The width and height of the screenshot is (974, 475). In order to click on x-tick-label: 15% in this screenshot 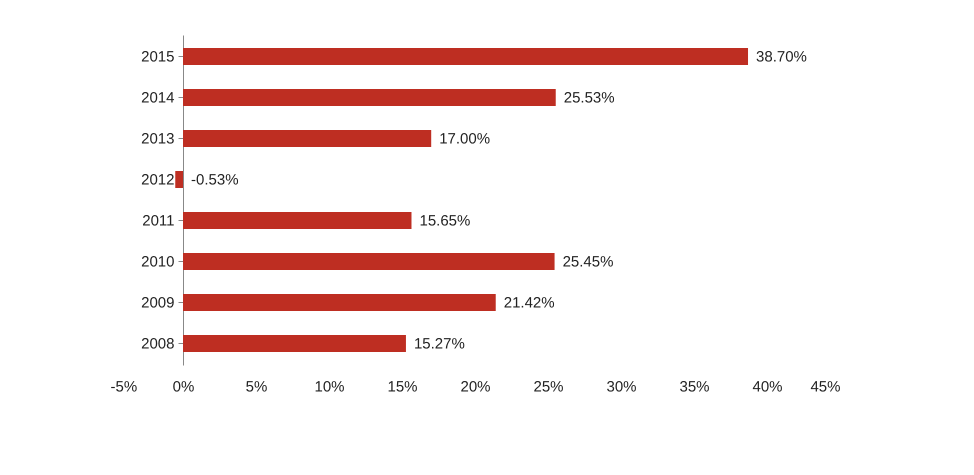, I will do `click(402, 387)`.